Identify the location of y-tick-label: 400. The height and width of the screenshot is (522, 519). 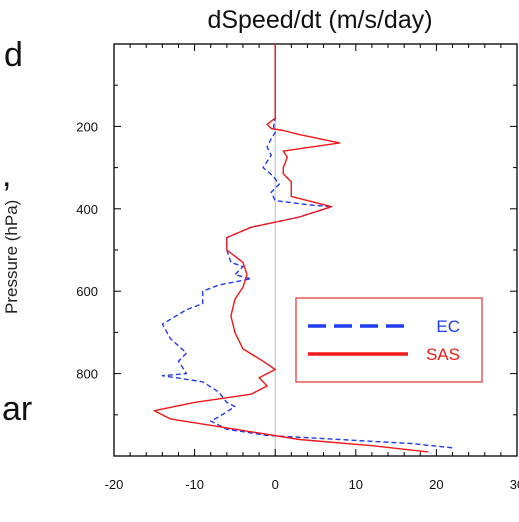
(87, 209).